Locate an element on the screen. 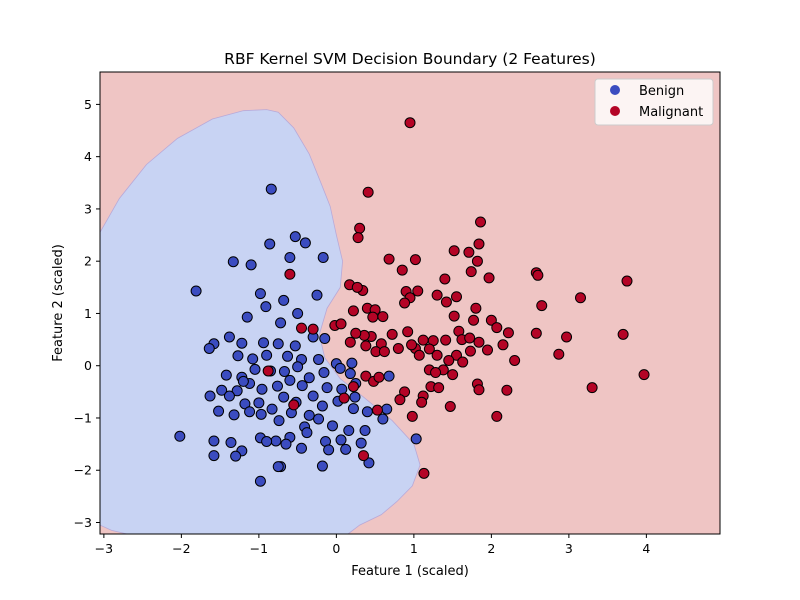 Image resolution: width=800 pixels, height=600 pixels. legend-marker-malignant is located at coordinates (615, 111).